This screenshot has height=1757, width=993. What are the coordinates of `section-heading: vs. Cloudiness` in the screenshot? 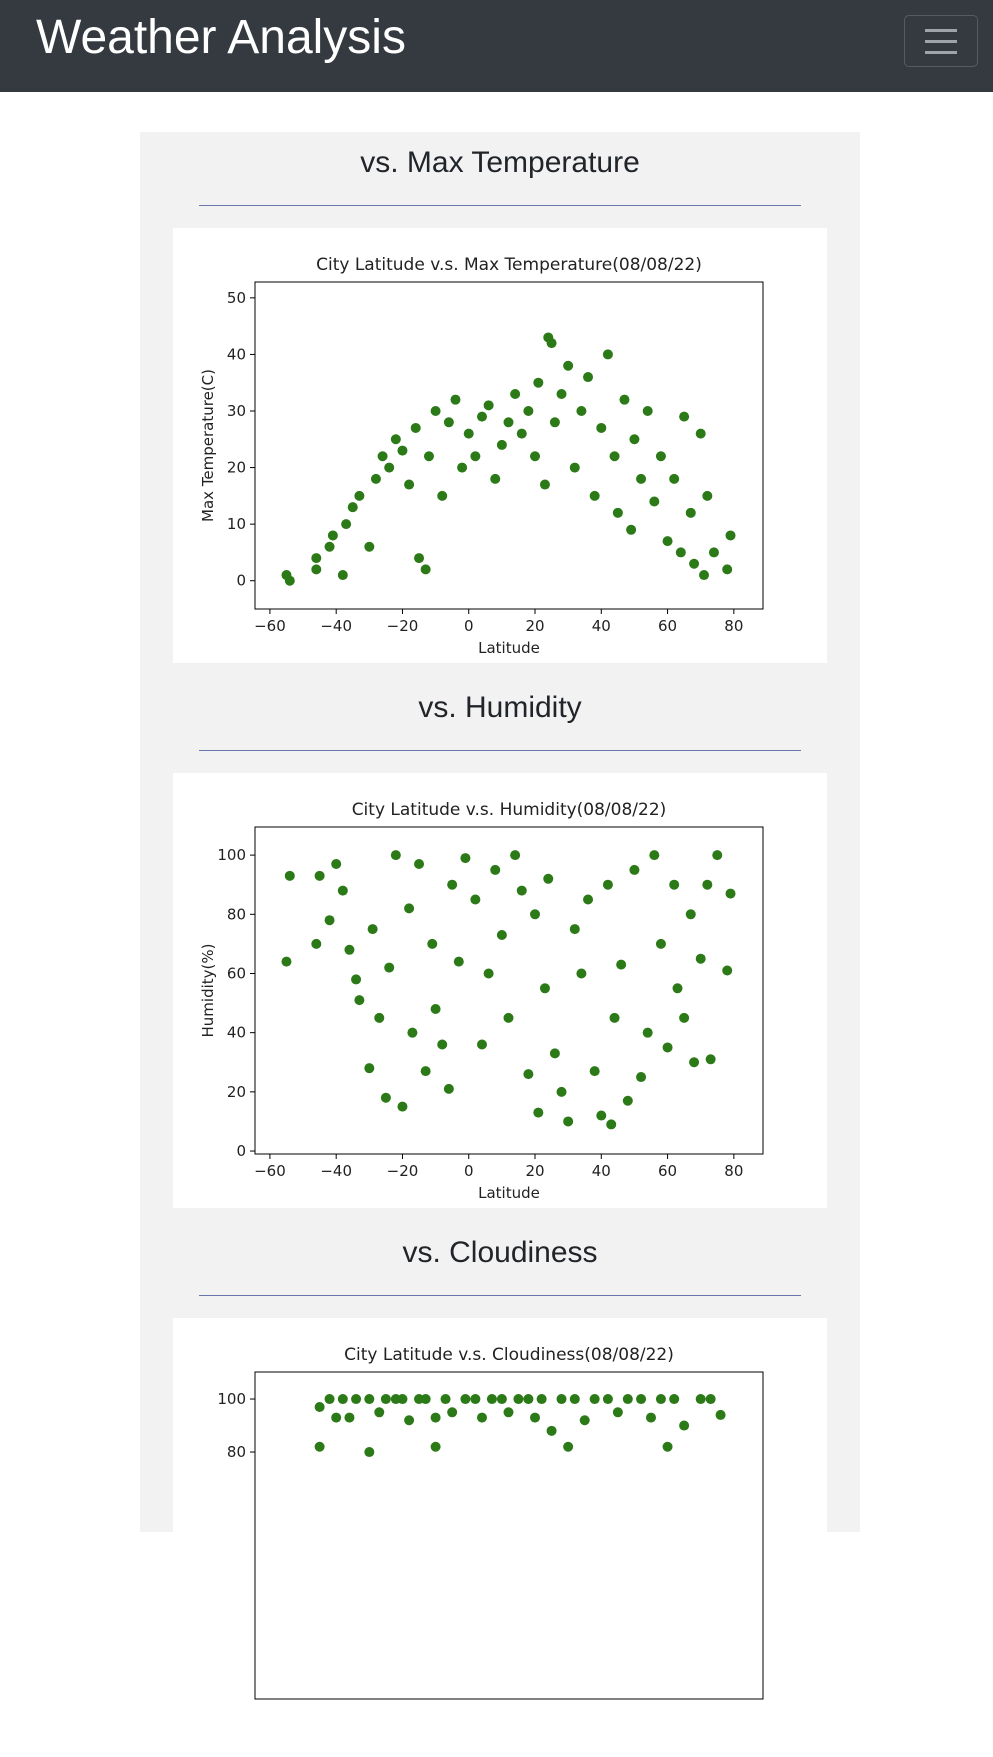 It's located at (500, 1252).